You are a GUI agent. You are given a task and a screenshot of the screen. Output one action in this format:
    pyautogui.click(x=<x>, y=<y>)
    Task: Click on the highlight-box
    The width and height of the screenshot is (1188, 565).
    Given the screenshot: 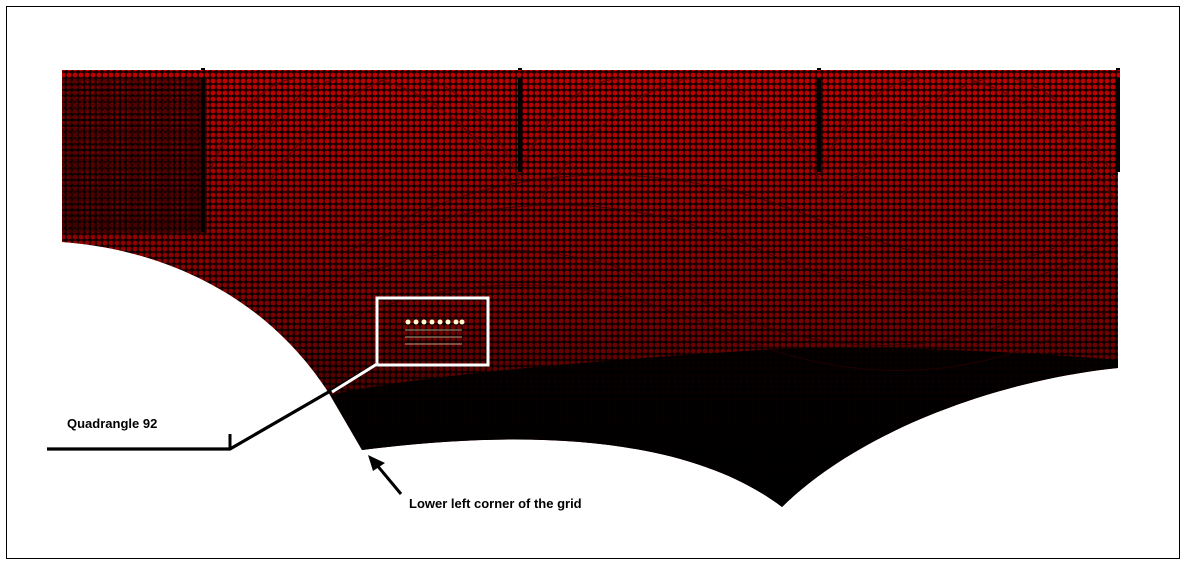 What is the action you would take?
    pyautogui.click(x=432, y=331)
    